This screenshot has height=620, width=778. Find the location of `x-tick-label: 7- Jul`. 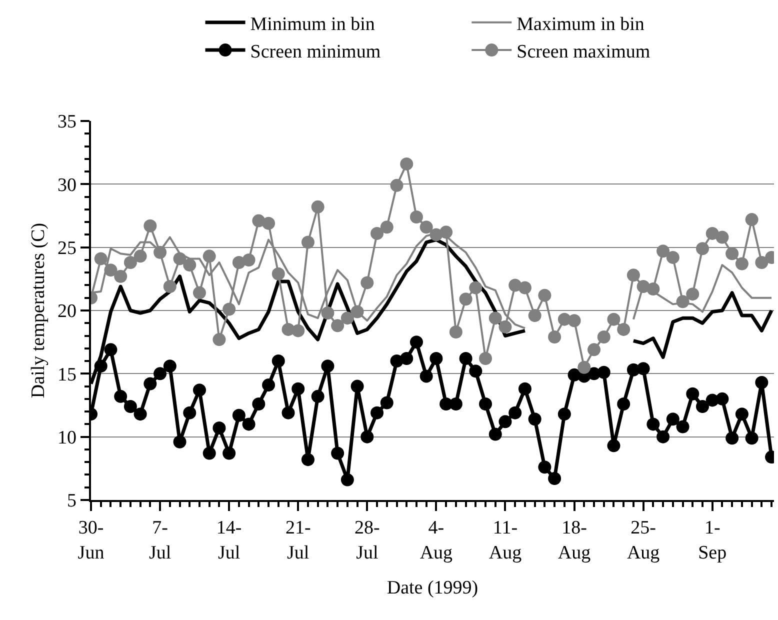

x-tick-label: 7- Jul is located at coordinates (160, 541).